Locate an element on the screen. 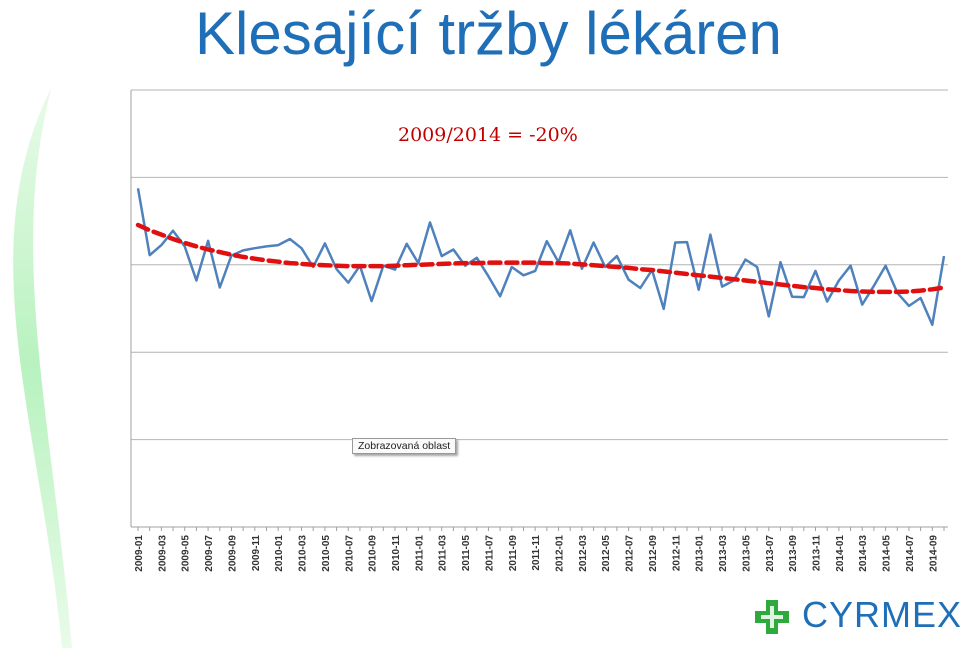  x-tick-label: 2013-11 is located at coordinates (817, 553).